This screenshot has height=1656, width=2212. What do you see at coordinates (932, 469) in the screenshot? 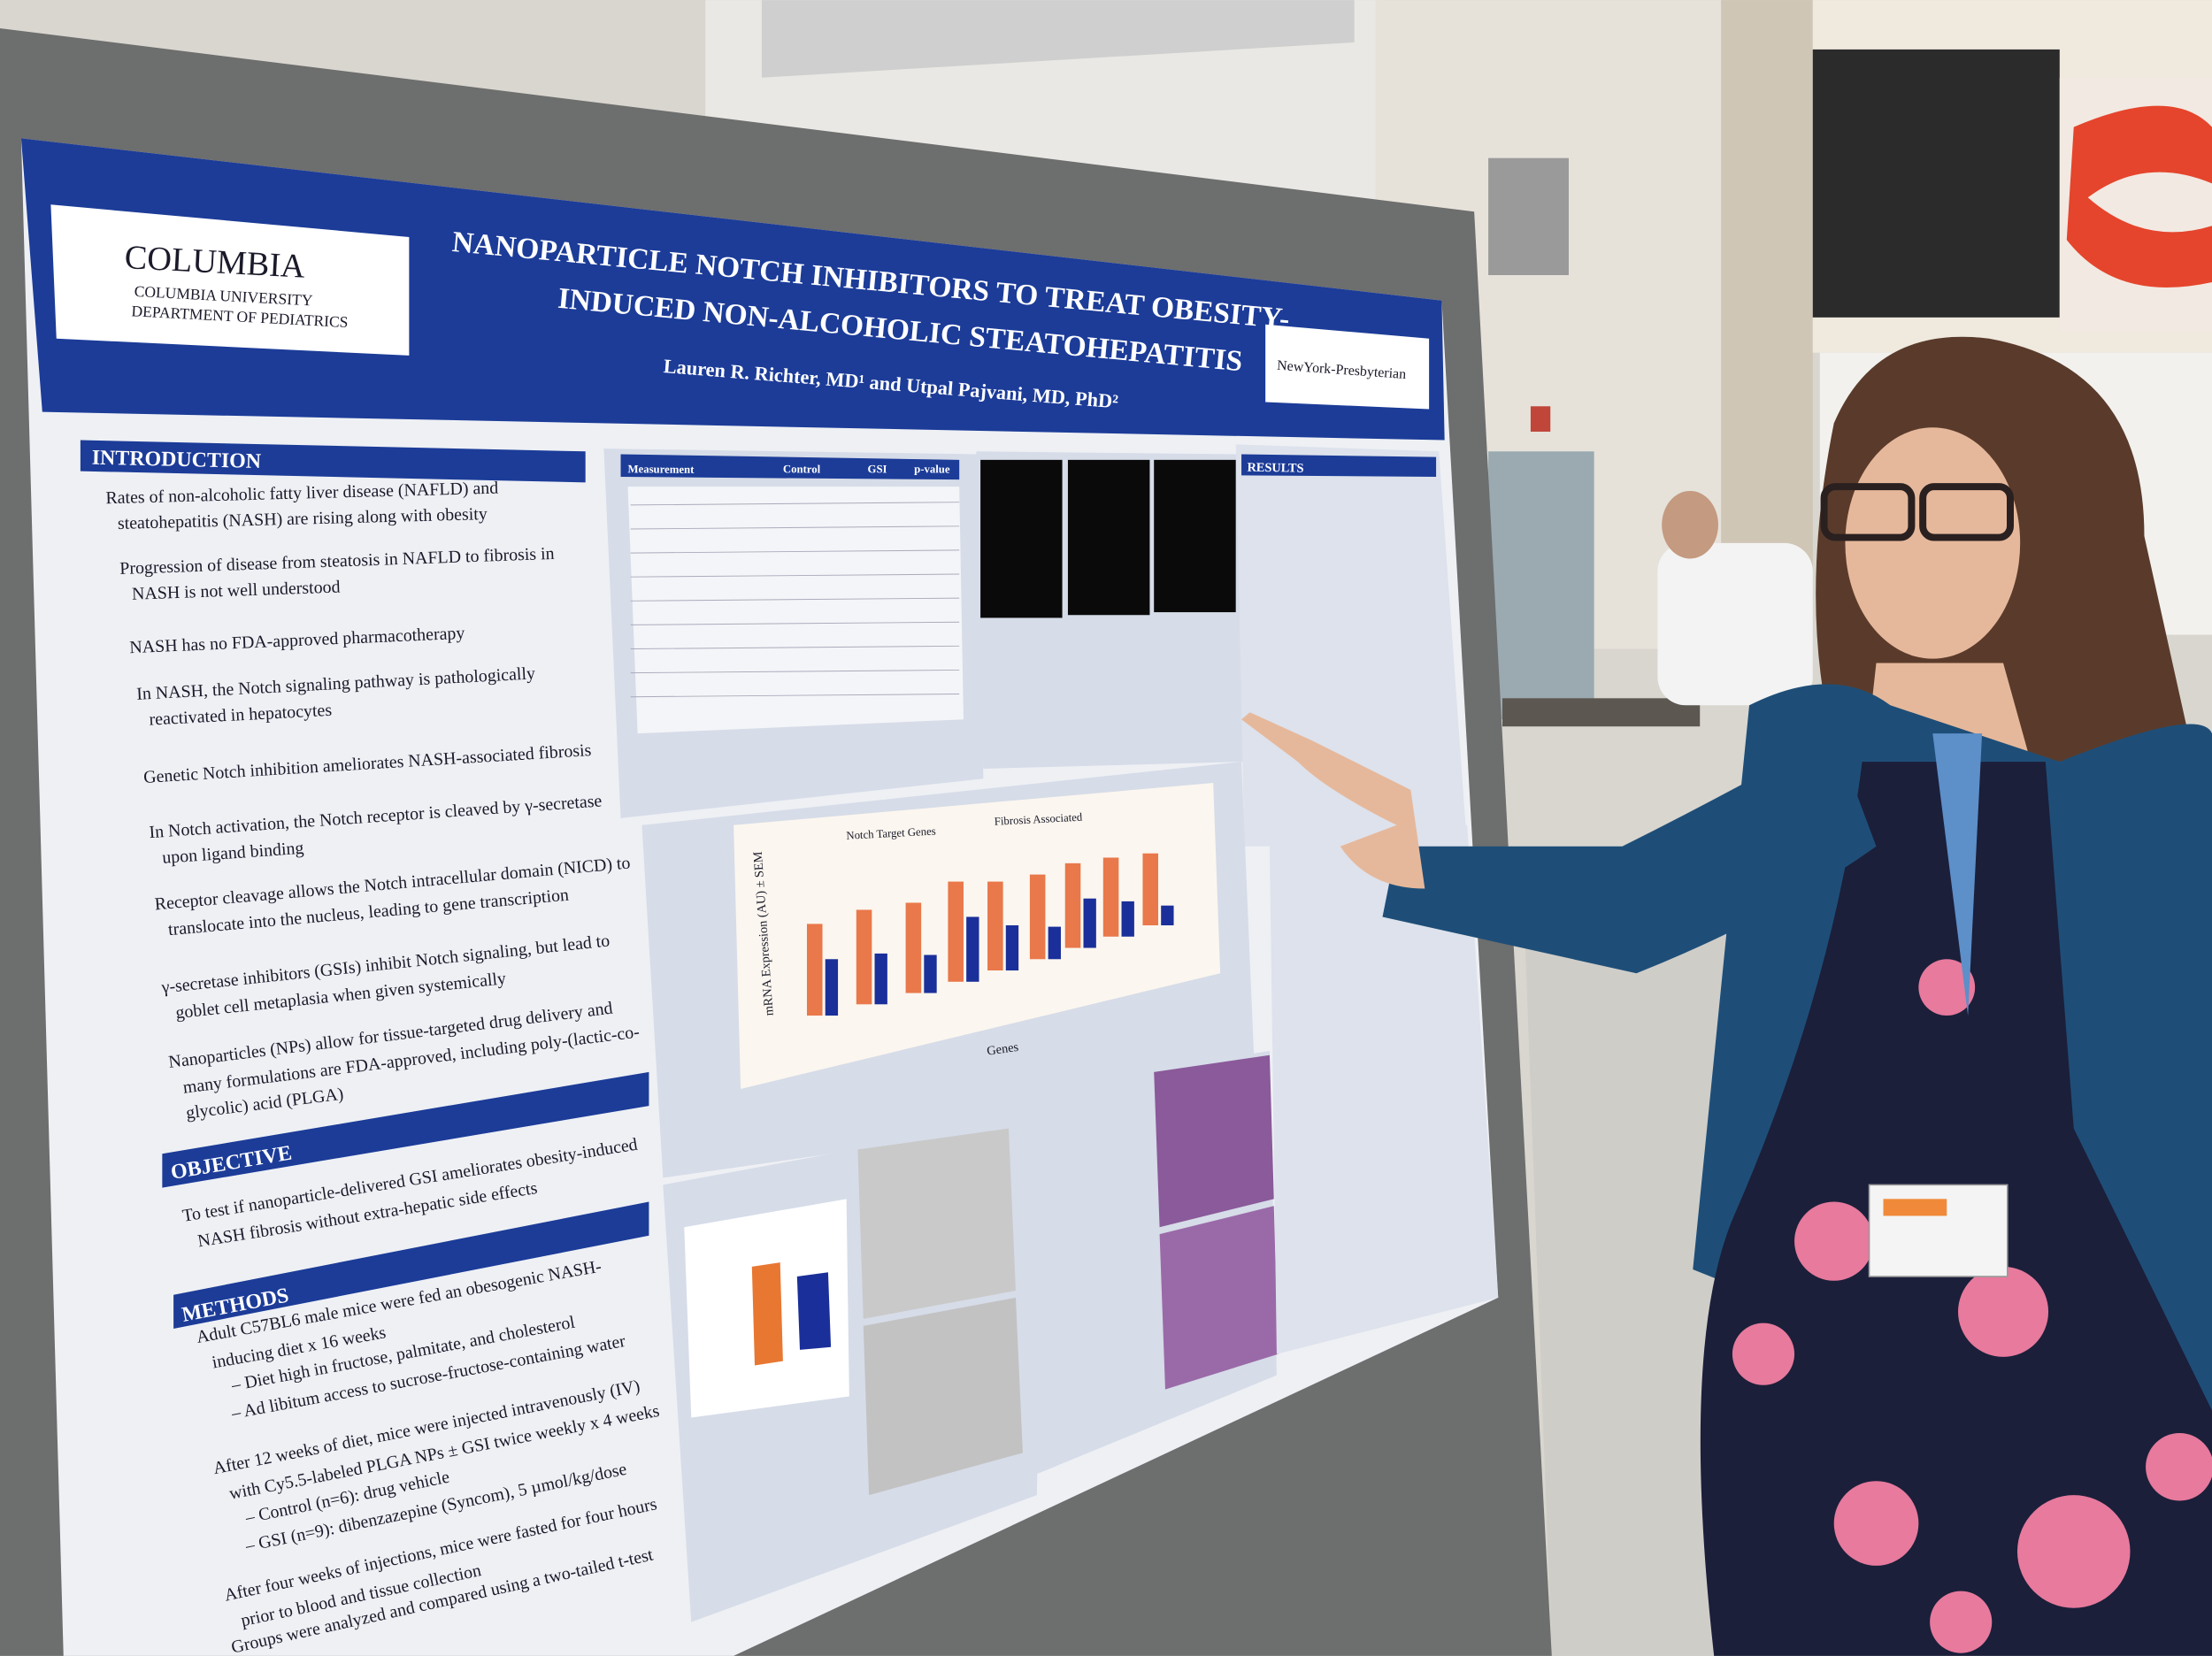
I see `table-column: p-value` at bounding box center [932, 469].